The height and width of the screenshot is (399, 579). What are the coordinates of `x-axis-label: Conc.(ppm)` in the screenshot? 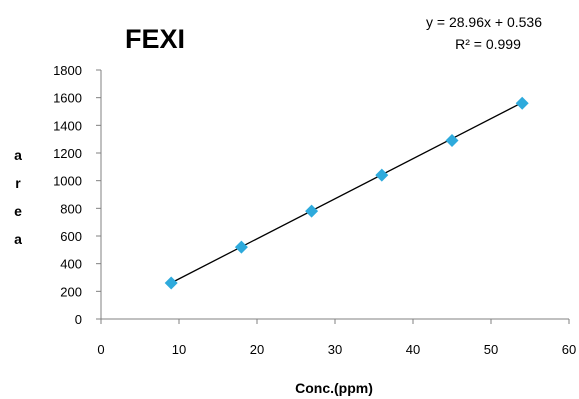 It's located at (334, 388).